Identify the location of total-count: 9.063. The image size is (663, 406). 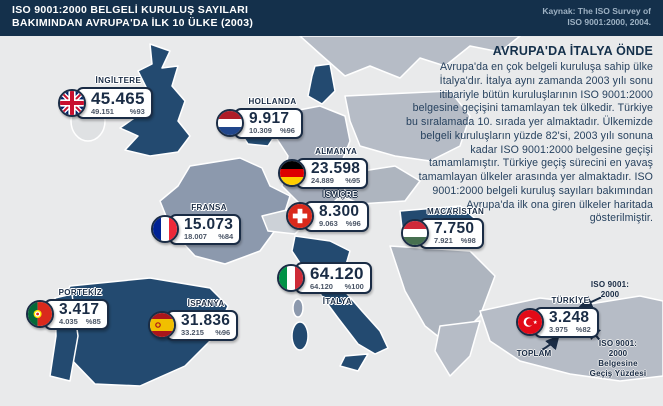
(328, 224).